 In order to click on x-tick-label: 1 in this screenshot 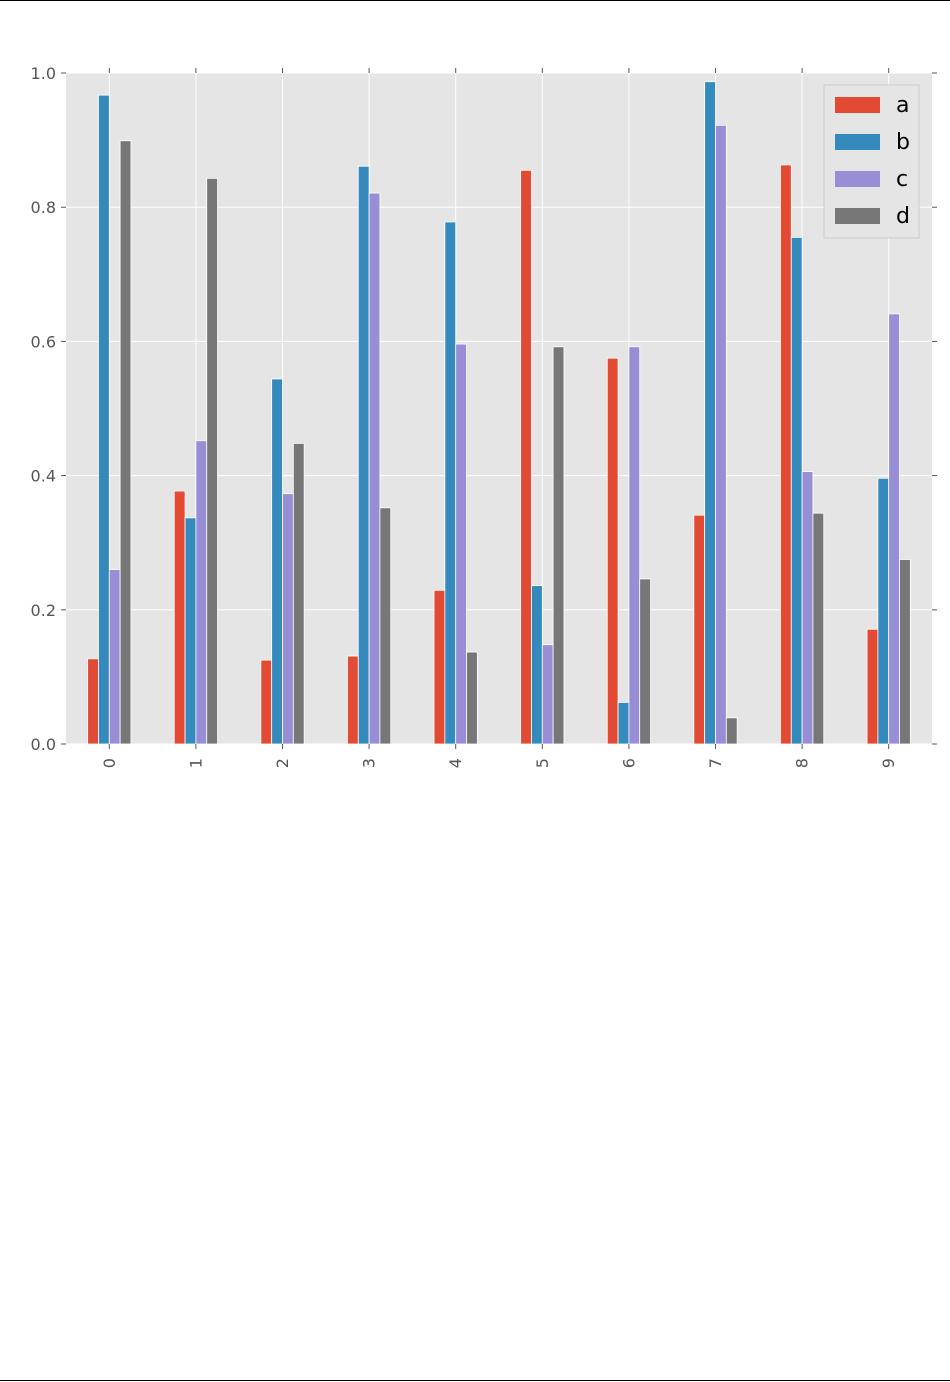, I will do `click(195, 763)`.